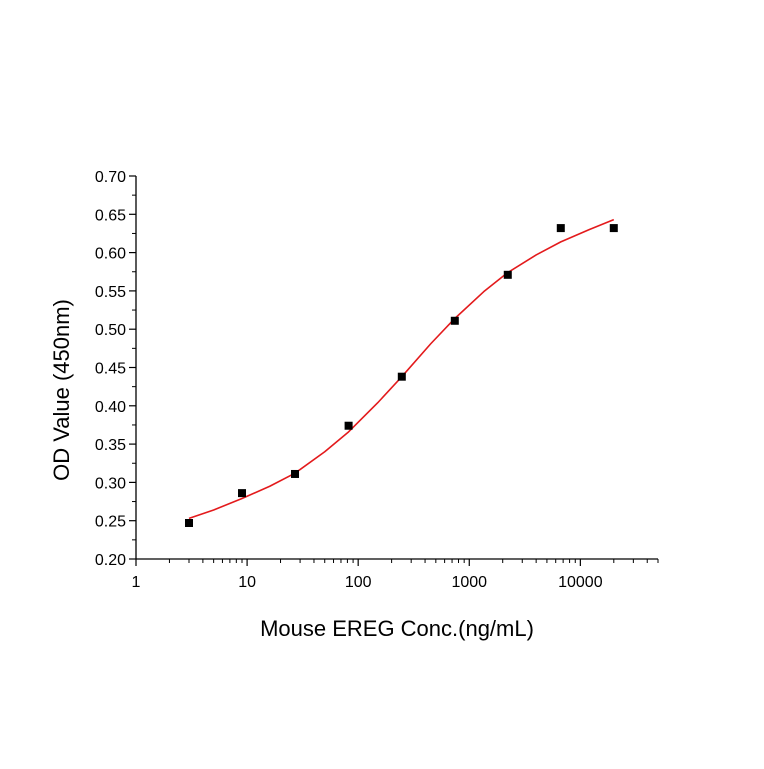  Describe the element at coordinates (110, 560) in the screenshot. I see `y-tick-label: 0.20` at that location.